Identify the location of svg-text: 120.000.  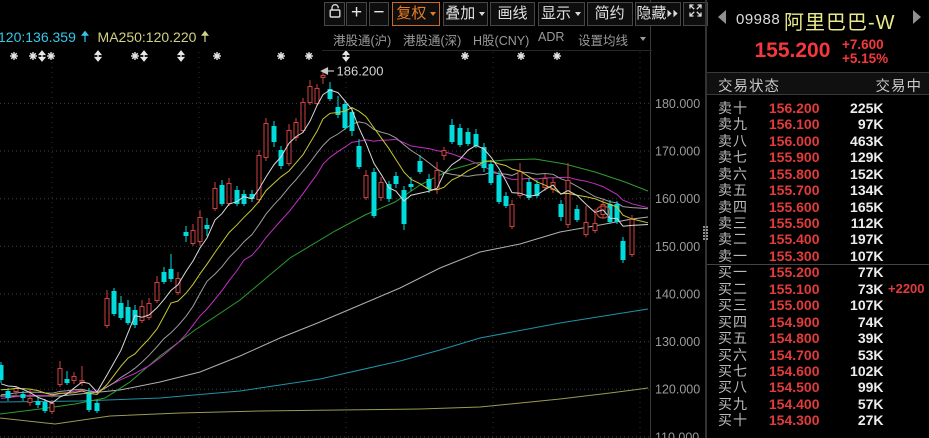
(677, 390).